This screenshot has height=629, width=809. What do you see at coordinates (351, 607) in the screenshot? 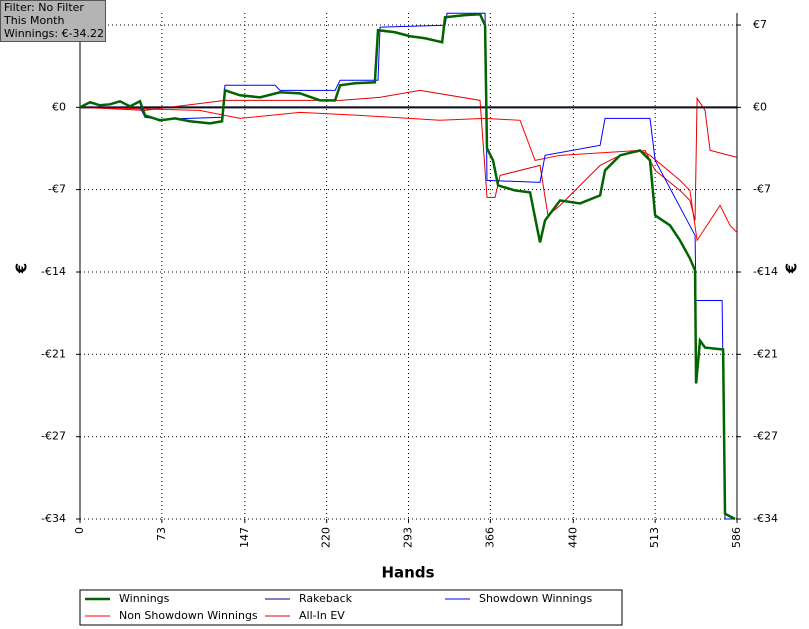
I see `legend-box` at bounding box center [351, 607].